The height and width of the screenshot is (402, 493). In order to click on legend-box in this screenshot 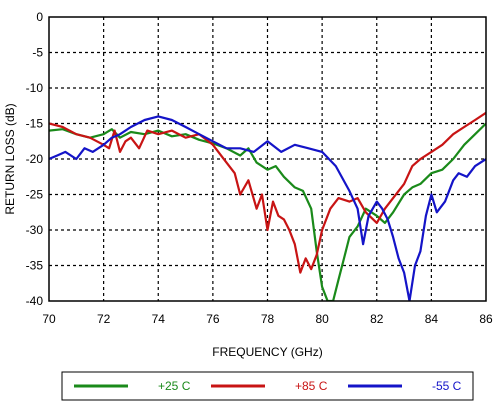, I will do `click(267, 386)`.